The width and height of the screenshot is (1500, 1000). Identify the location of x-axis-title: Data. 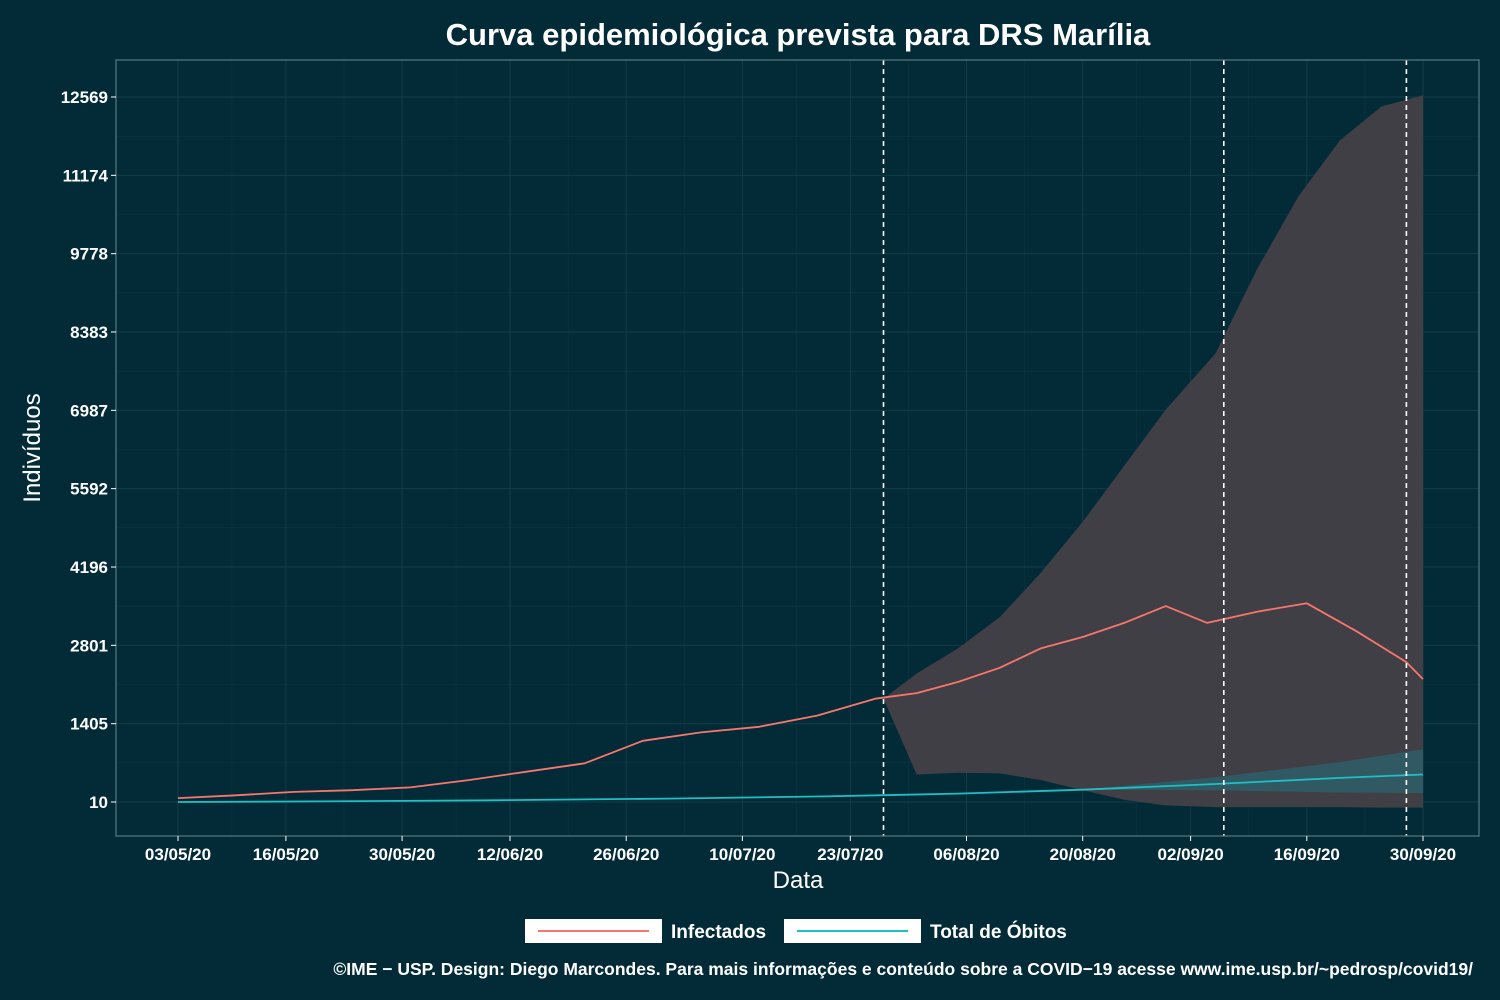
(798, 880).